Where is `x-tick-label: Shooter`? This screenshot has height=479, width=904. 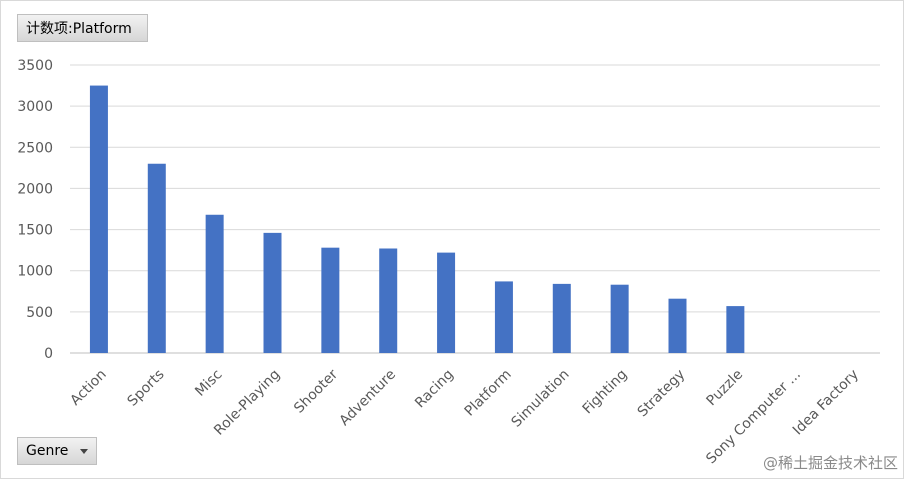
x-tick-label: Shooter is located at coordinates (316, 391).